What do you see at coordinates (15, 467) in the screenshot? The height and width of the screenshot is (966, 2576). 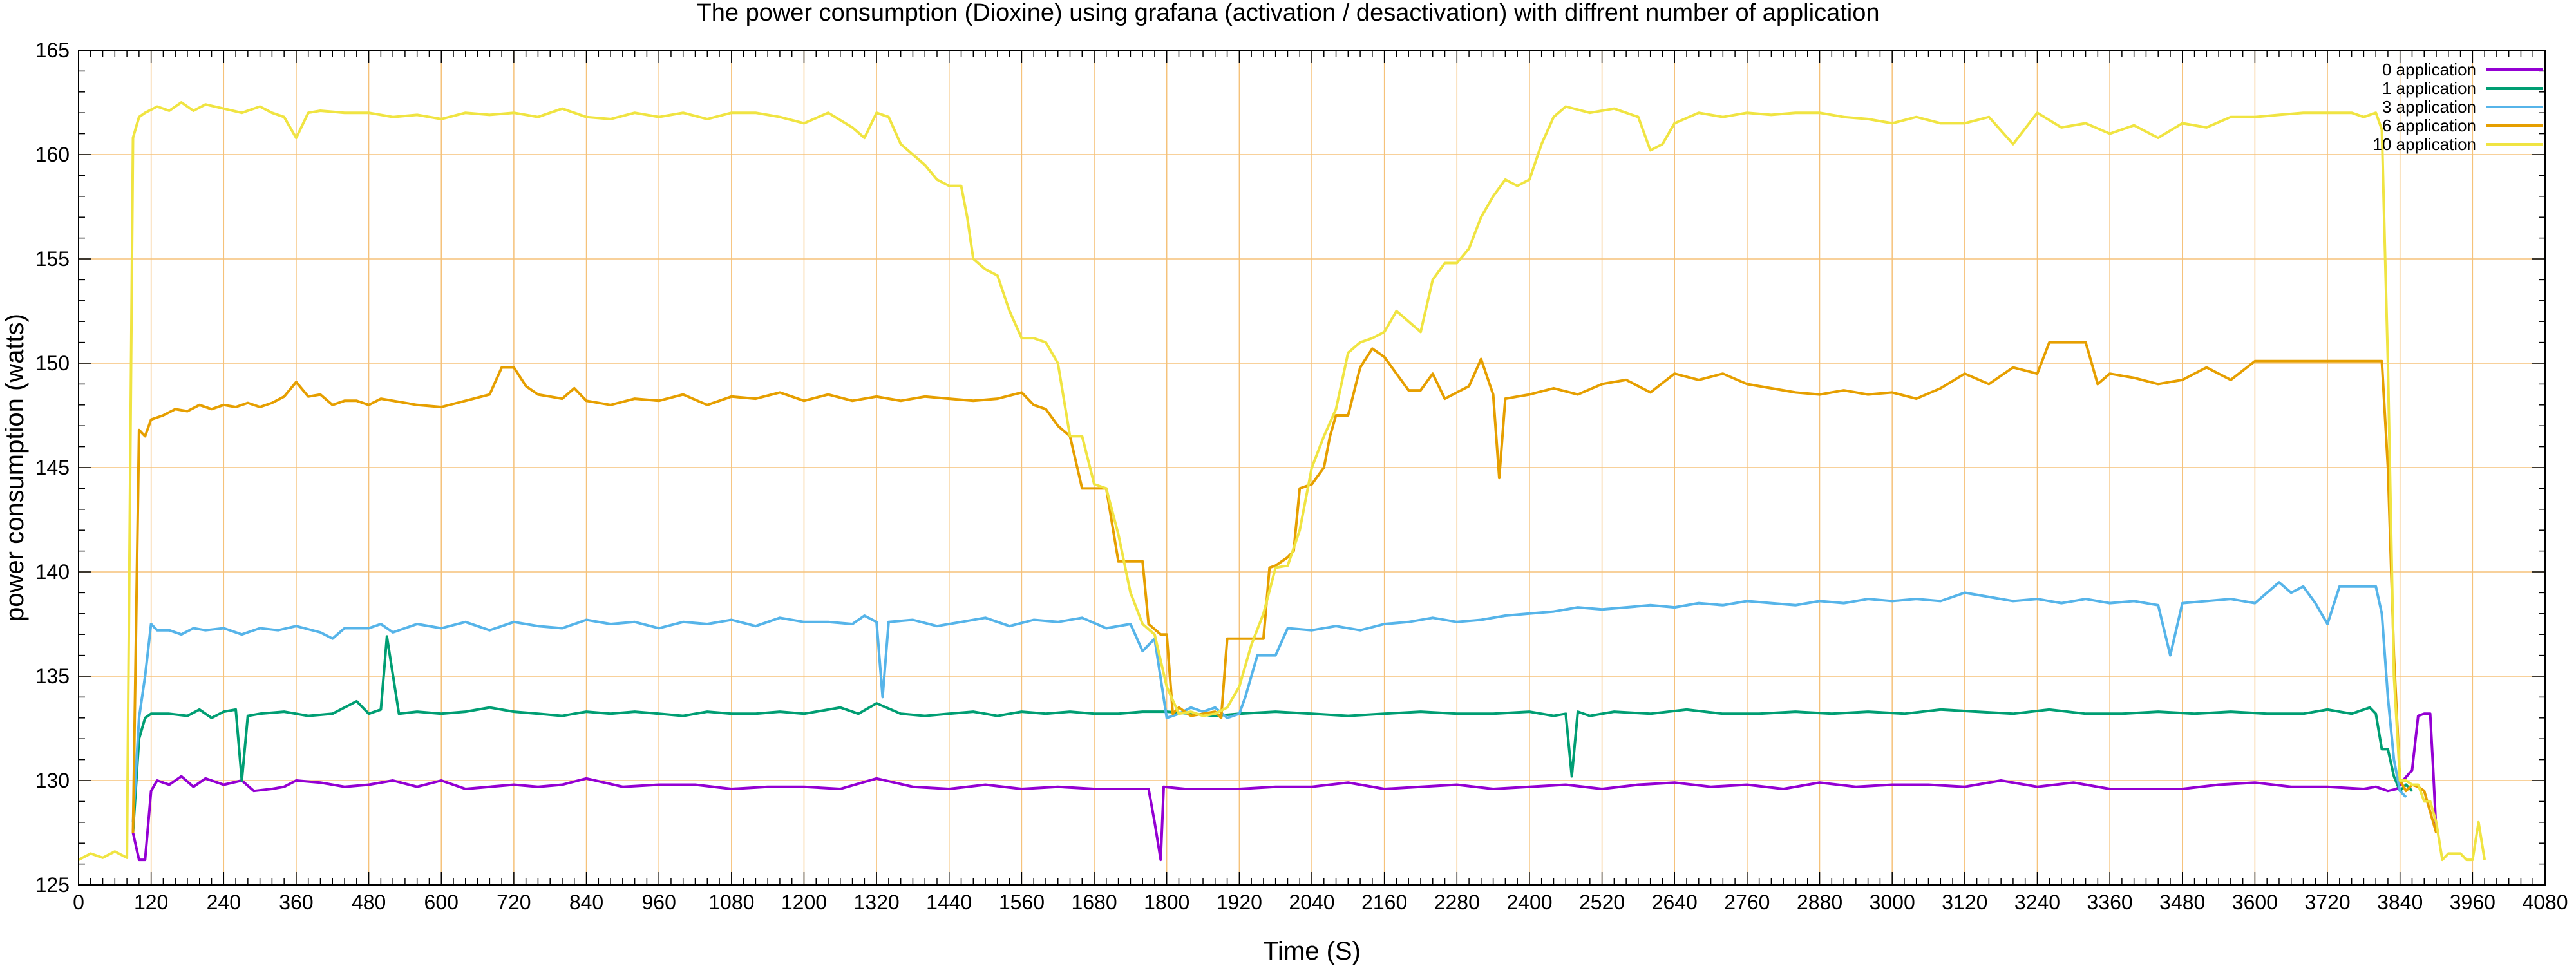 I see `y-axis-label: power consumption (watts)` at bounding box center [15, 467].